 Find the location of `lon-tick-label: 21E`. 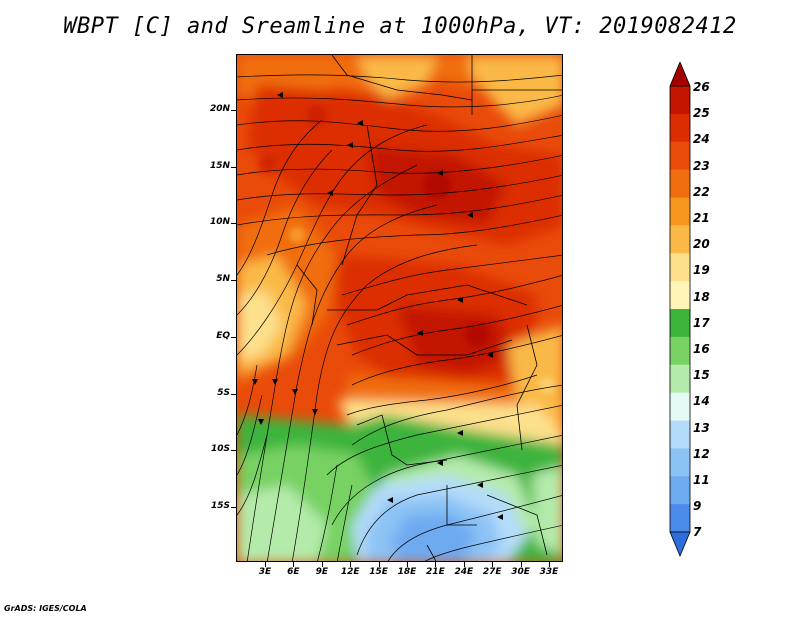

lon-tick-label: 21E is located at coordinates (435, 572).